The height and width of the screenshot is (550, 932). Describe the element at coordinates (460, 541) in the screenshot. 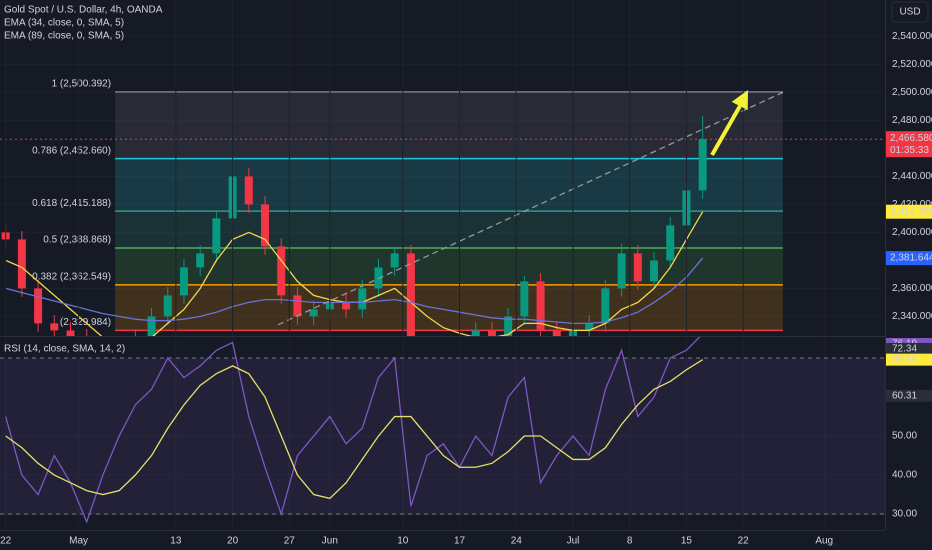

I see `x-tick-label: 17` at that location.